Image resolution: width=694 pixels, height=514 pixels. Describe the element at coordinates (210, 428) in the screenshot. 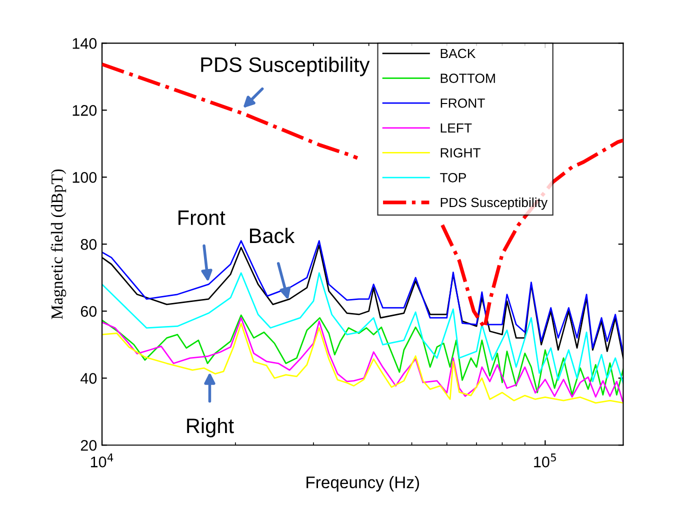

I see `annotation: Right` at that location.